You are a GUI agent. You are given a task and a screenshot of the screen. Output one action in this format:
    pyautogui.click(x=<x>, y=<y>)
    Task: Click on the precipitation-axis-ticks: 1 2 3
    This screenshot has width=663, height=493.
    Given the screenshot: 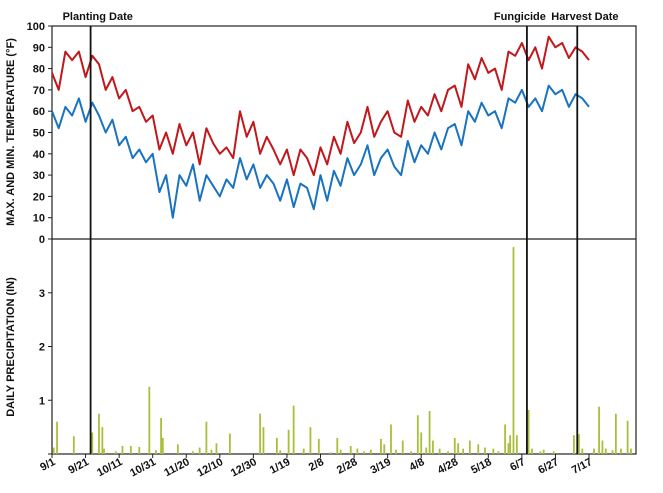 What is the action you would take?
    pyautogui.click(x=45, y=371)
    